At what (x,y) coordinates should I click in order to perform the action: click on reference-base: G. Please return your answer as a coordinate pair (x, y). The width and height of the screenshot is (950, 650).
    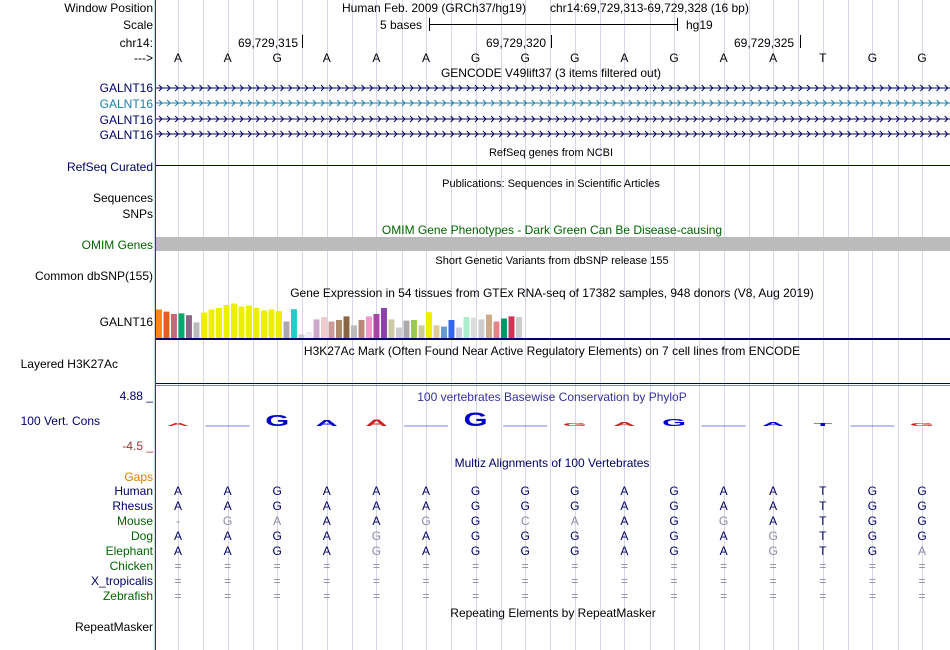
    Looking at the image, I should click on (872, 58).